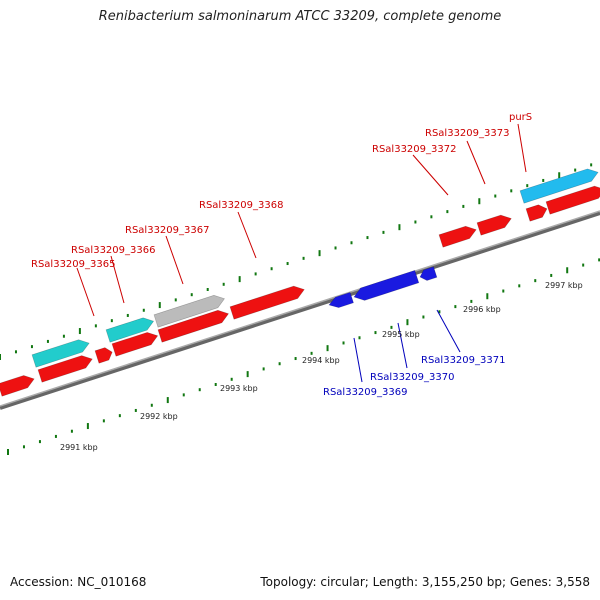 This screenshot has height=600, width=600. Describe the element at coordinates (135, 344) in the screenshot. I see `gene-arrow-fwd-d` at that location.